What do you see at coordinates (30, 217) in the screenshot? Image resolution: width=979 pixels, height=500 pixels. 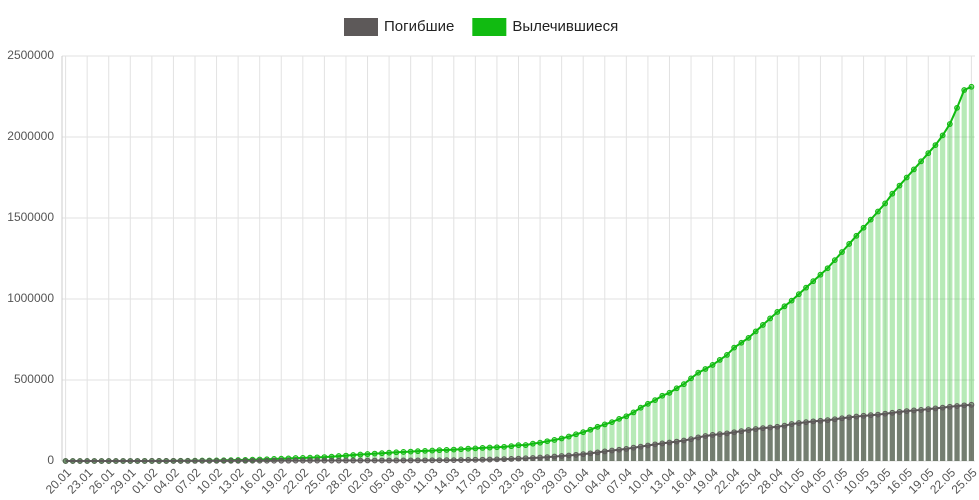 I see `y-tick-label: 1500000` at bounding box center [30, 217].